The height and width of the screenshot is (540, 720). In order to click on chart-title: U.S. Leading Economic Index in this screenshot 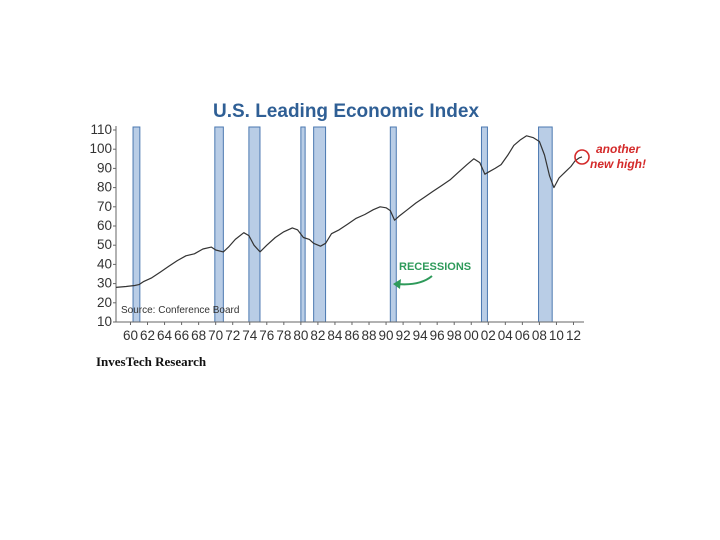, I will do `click(346, 111)`.